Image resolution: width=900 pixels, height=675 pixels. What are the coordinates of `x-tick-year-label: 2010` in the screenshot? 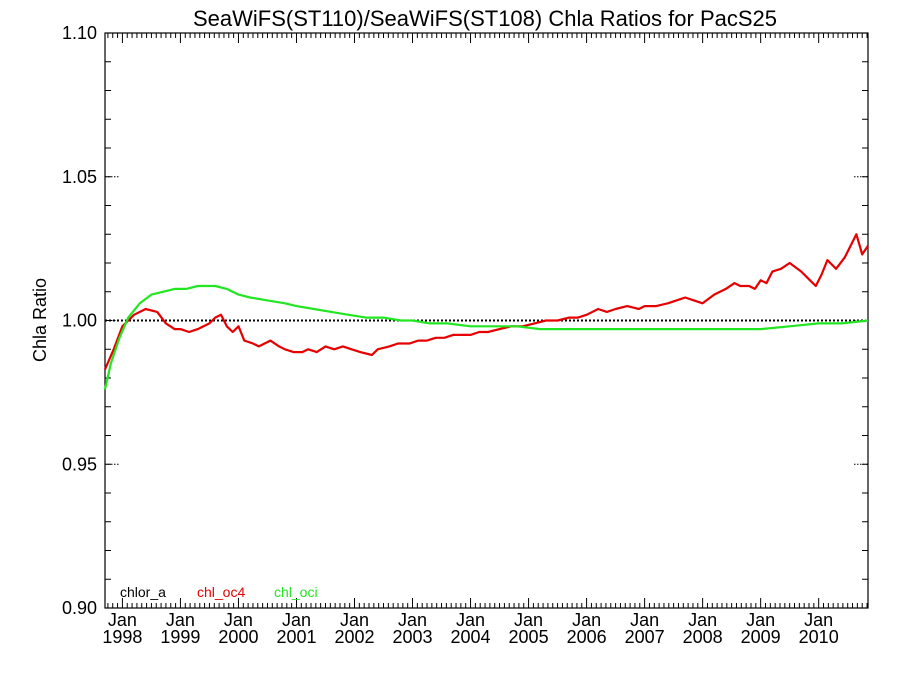 It's located at (819, 637).